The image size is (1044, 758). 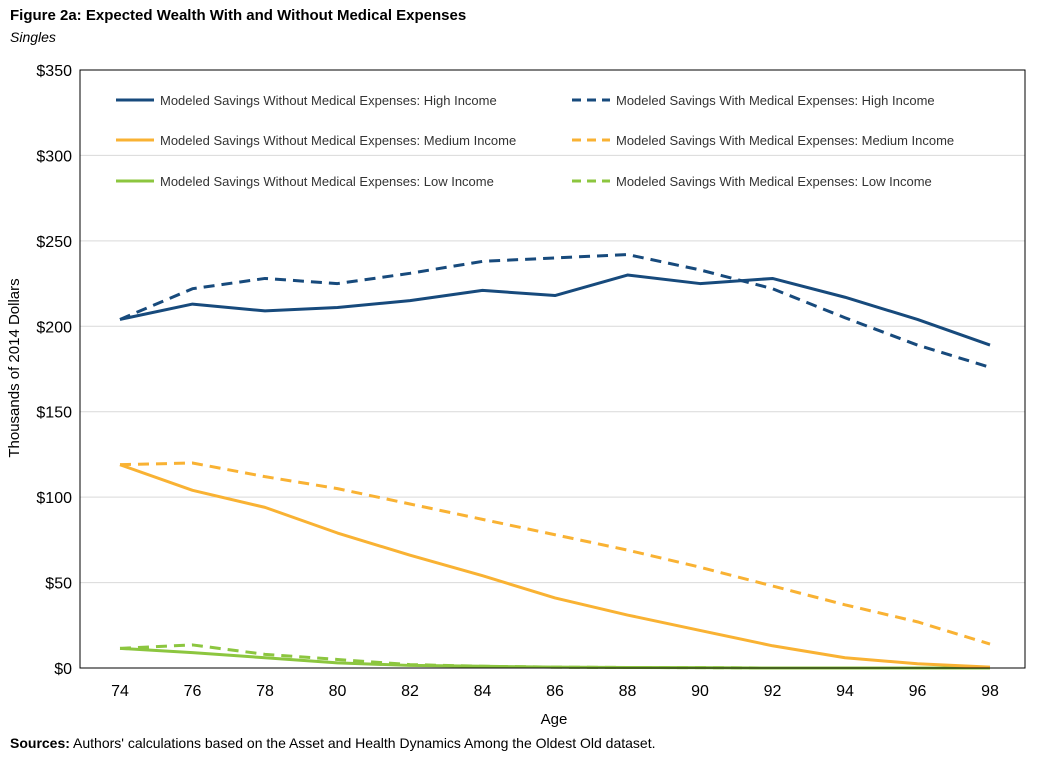 I want to click on y-tick-label: $350, so click(x=54, y=71).